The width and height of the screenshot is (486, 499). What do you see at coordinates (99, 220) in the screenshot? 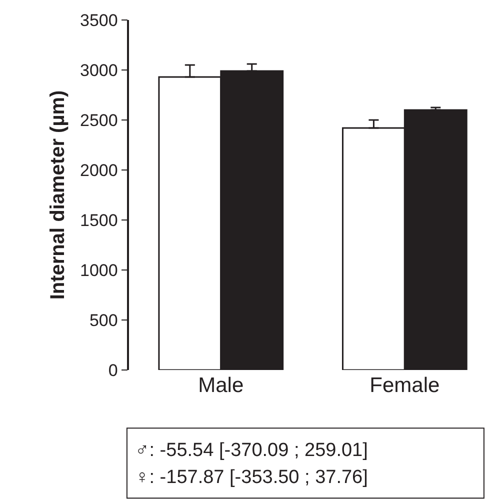
I see `y-tick-label: 1500` at bounding box center [99, 220].